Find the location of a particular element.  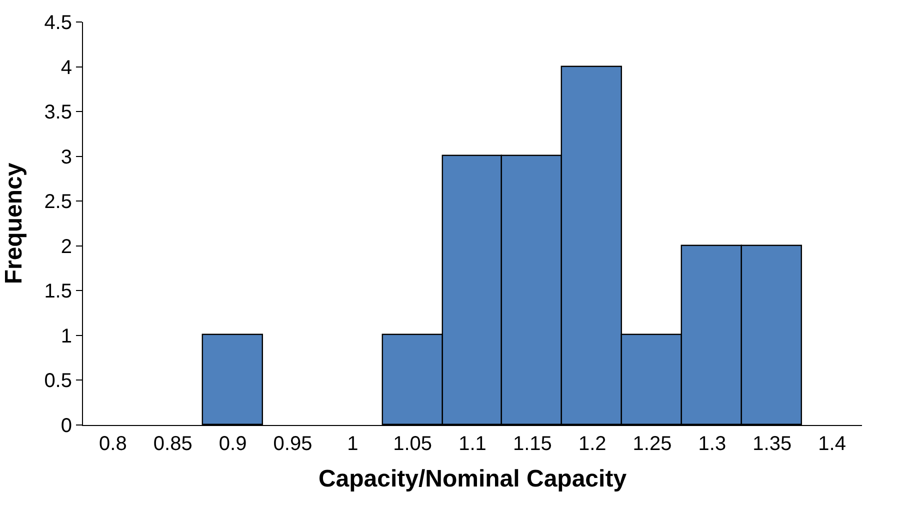

y-tick-label: 4.5 is located at coordinates (58, 23).